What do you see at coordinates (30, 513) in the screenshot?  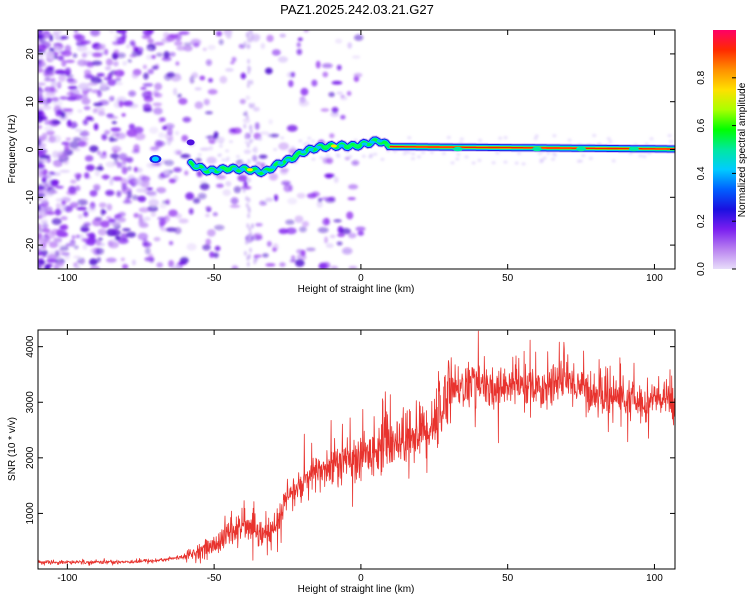 I see `y-tick-label: 1000` at bounding box center [30, 513].